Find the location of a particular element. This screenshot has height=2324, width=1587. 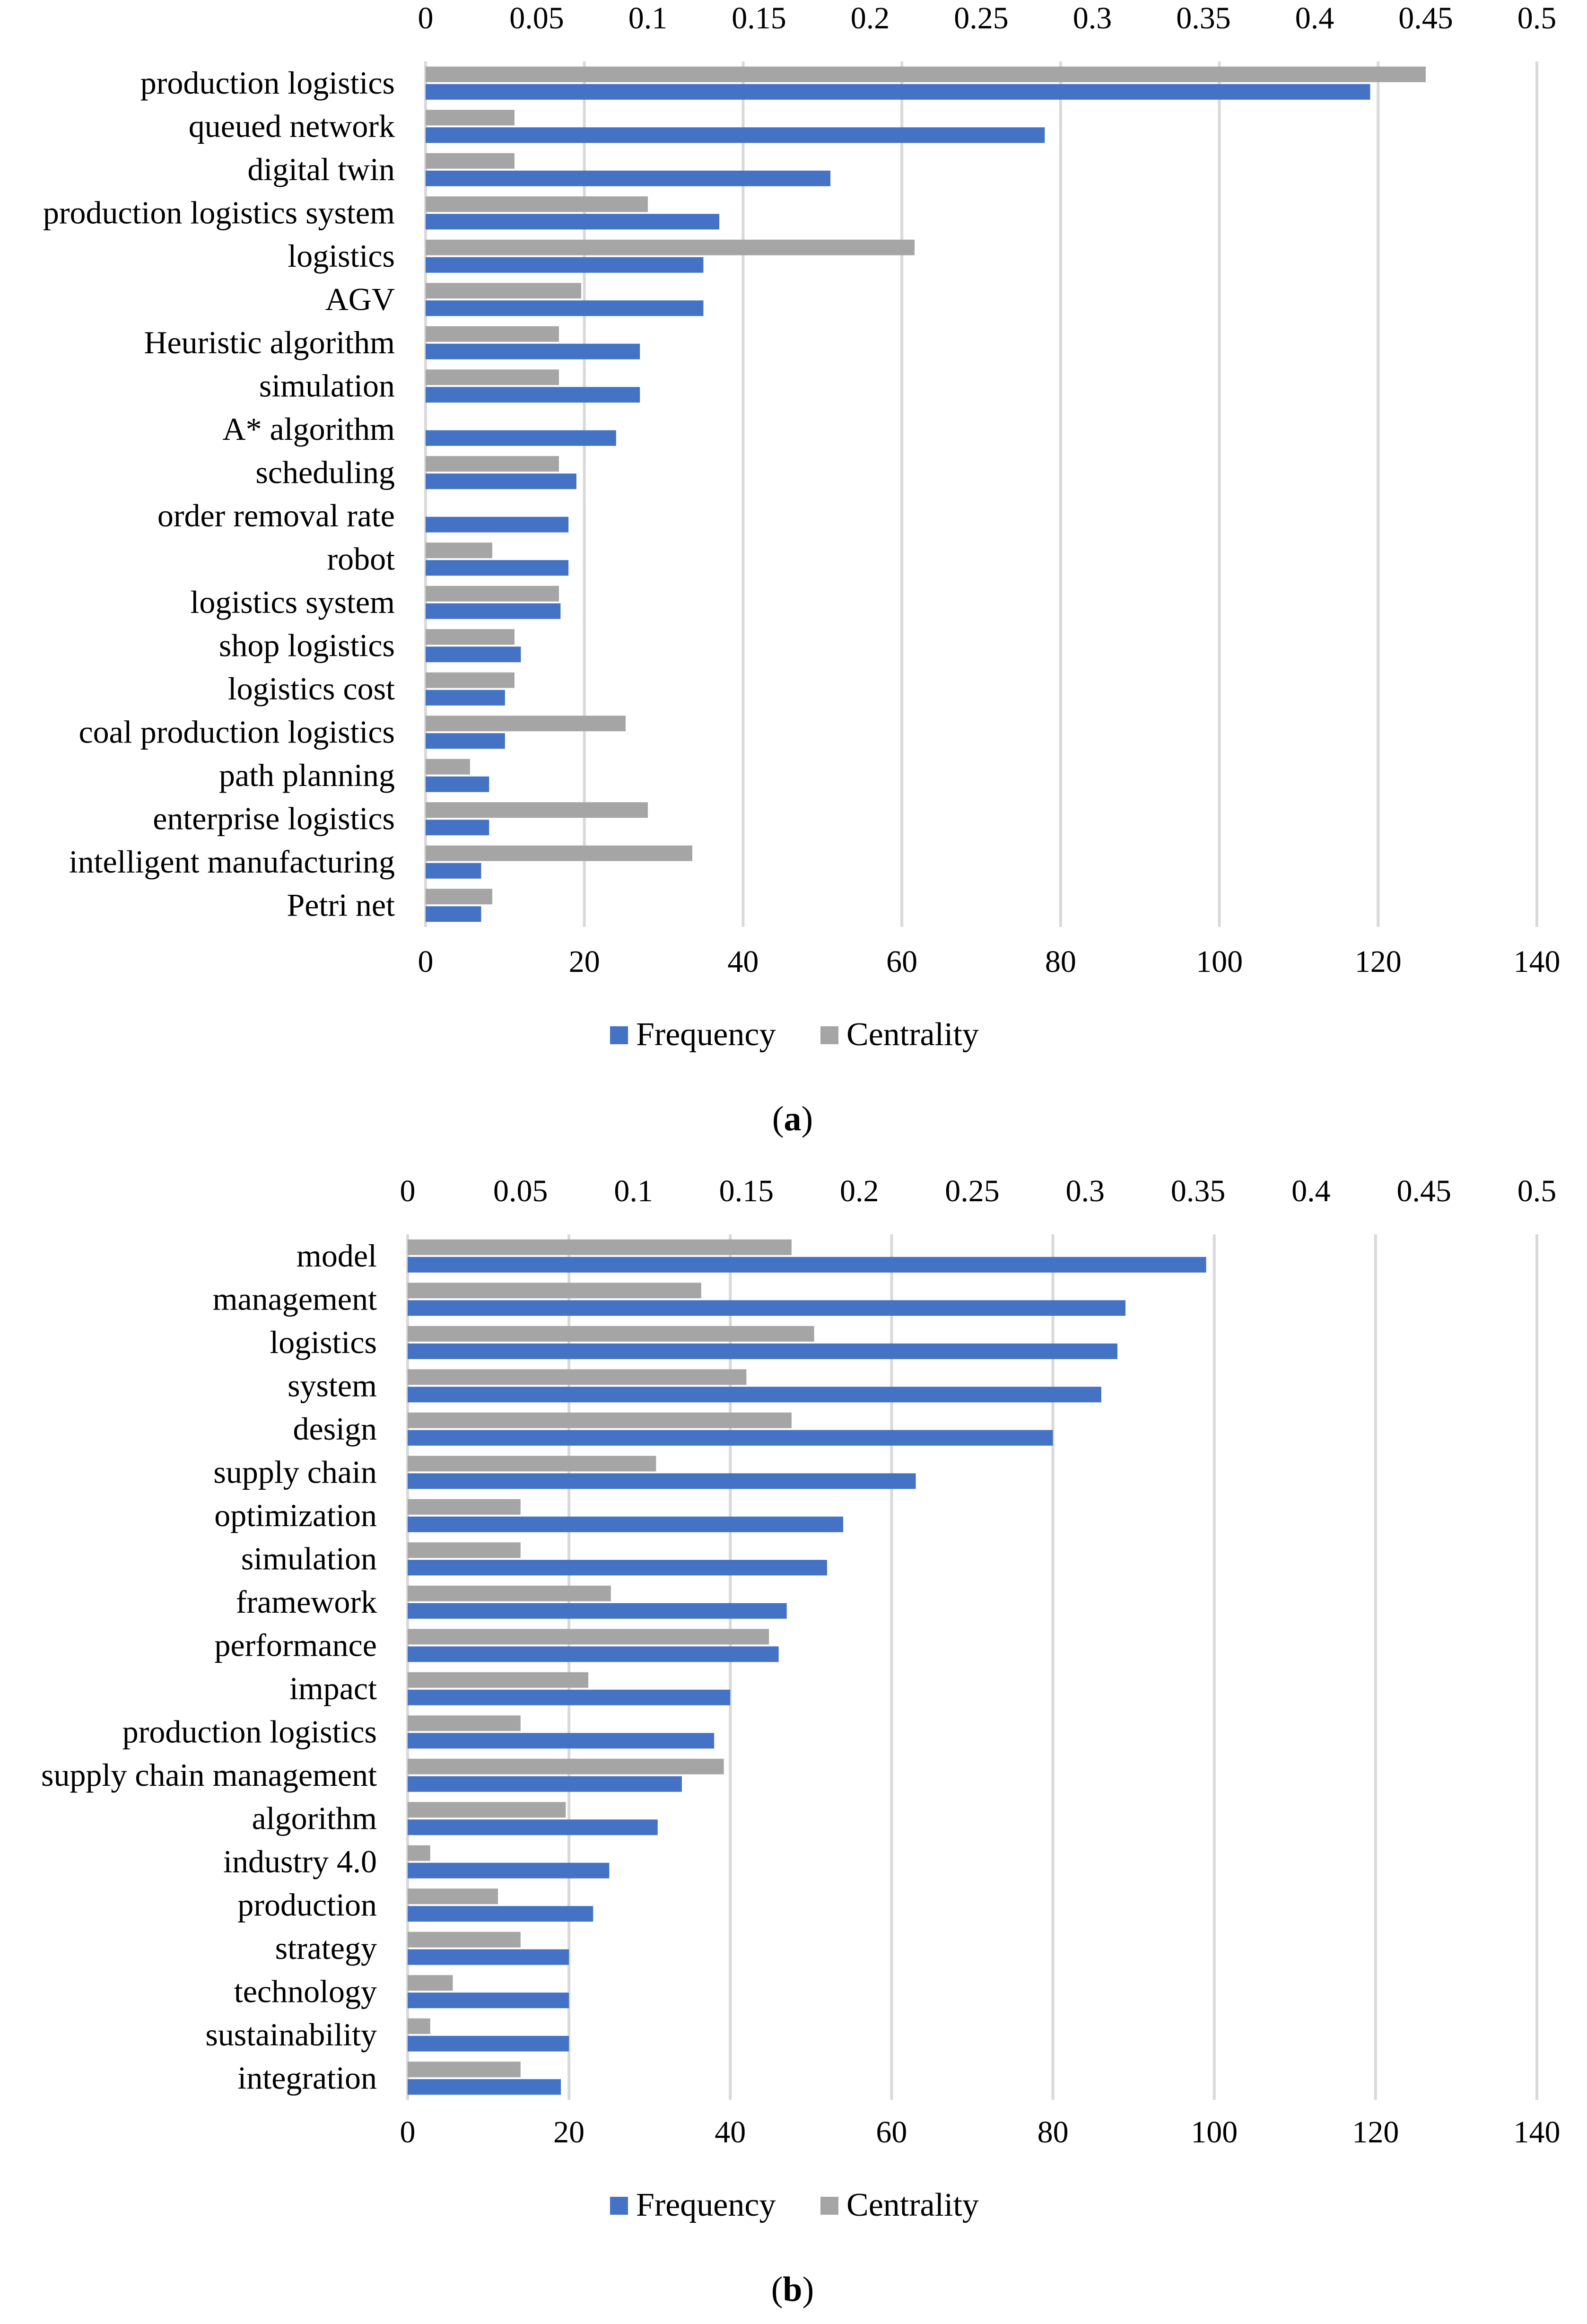

category-label: design is located at coordinates (335, 1429).